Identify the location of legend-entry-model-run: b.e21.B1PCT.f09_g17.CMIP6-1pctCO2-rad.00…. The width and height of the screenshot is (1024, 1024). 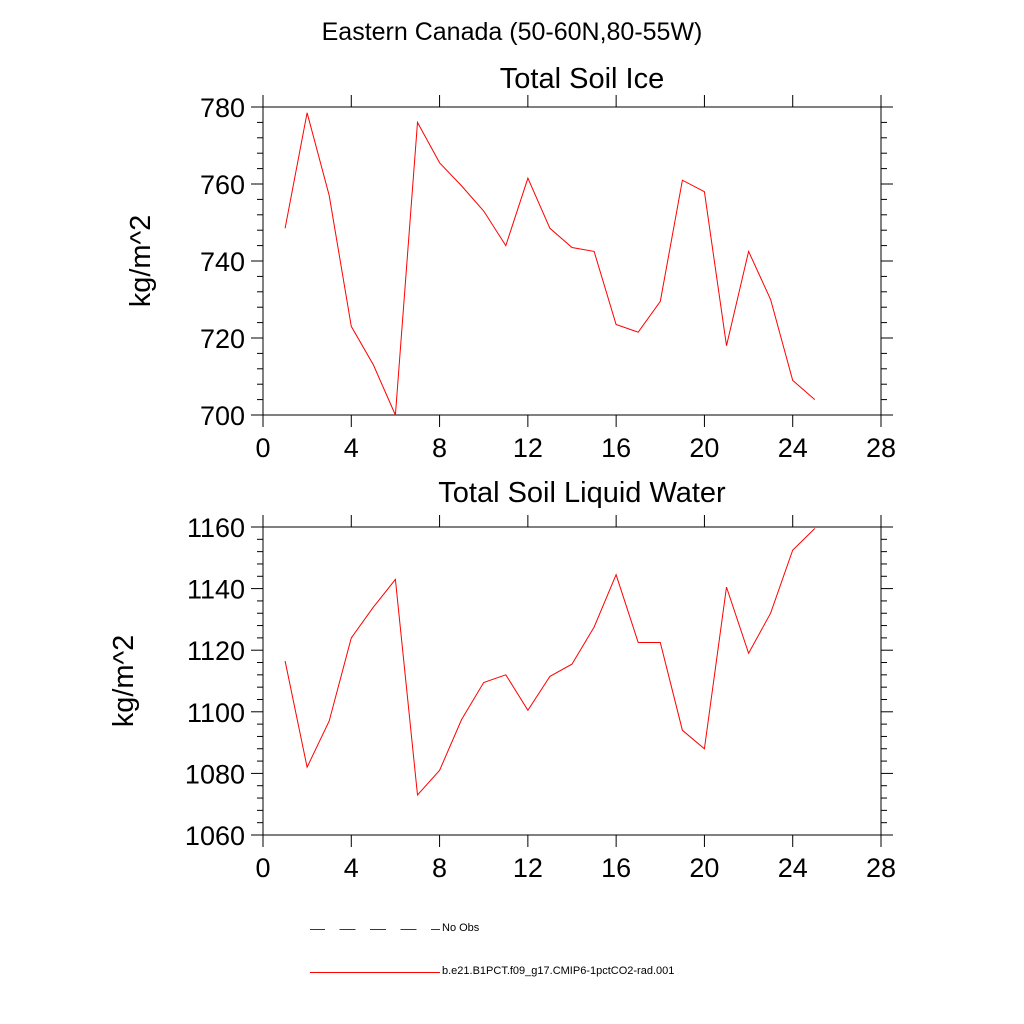
(520, 973).